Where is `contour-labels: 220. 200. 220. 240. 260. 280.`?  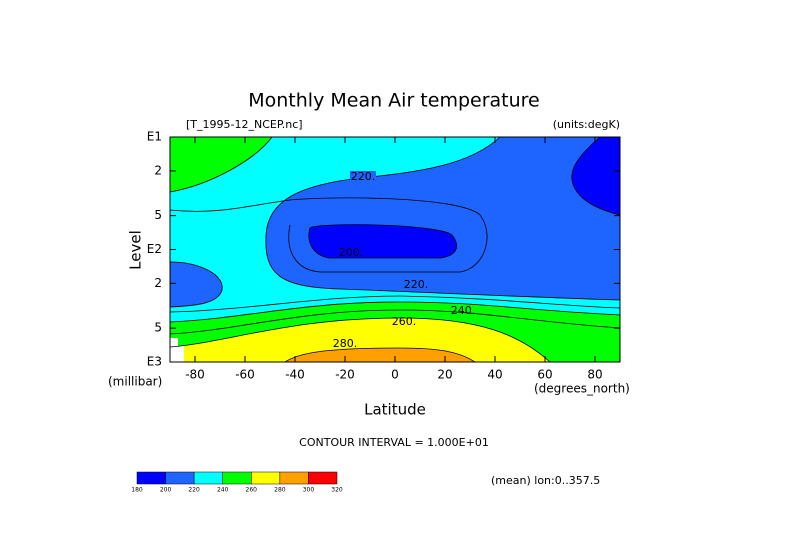
contour-labels: 220. 200. 220. 240. 260. 280. is located at coordinates (404, 260).